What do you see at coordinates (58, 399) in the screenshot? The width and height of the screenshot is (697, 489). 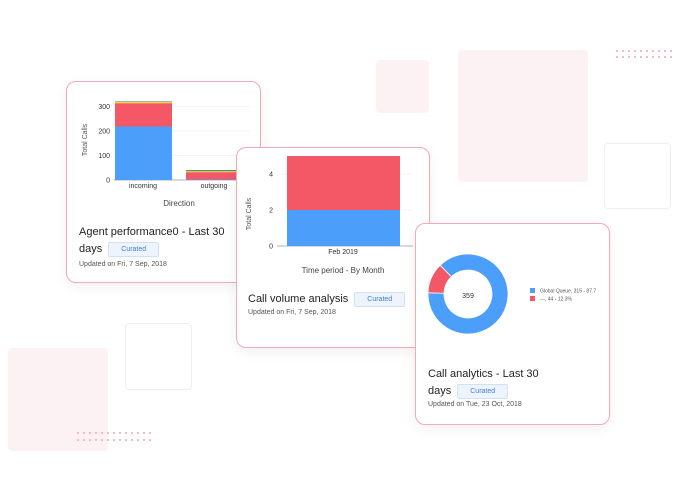 I see `background-decor-panel-left` at bounding box center [58, 399].